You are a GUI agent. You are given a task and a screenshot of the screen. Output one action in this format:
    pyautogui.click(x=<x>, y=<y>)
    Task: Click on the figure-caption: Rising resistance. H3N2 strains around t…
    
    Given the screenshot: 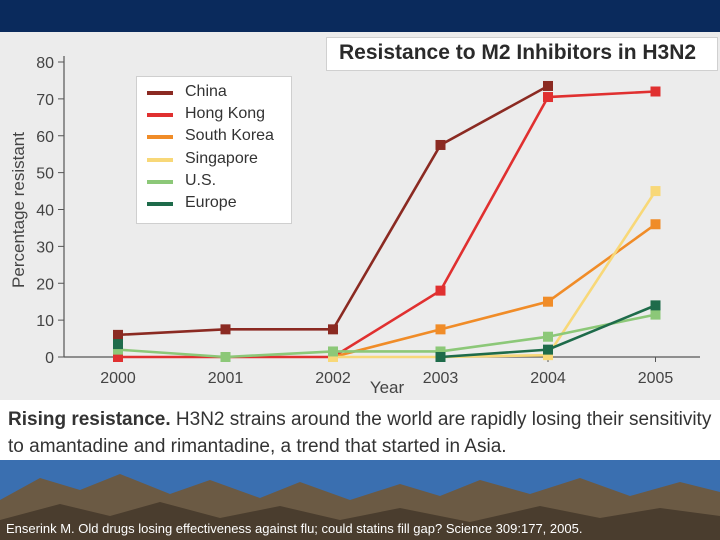 What is the action you would take?
    pyautogui.click(x=362, y=433)
    